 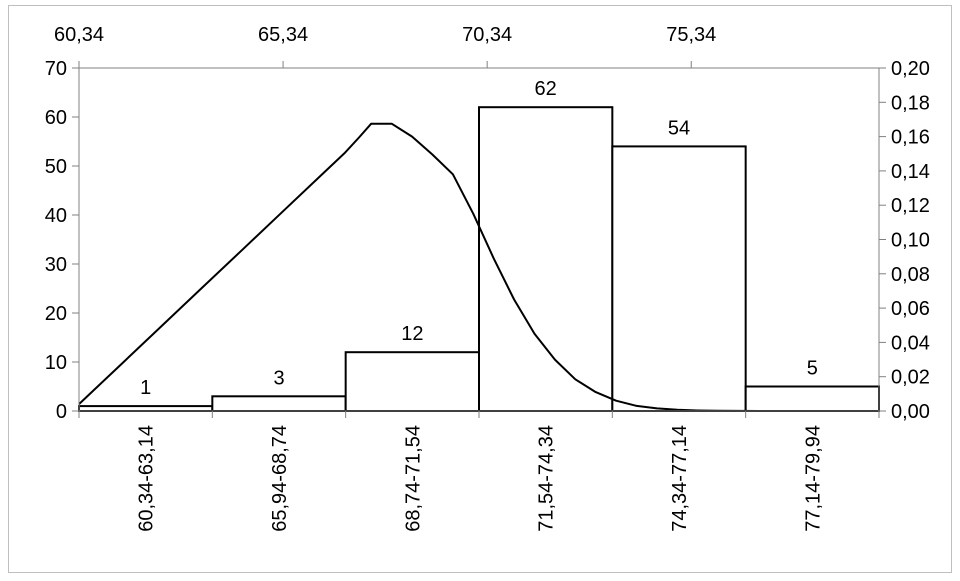 What do you see at coordinates (56, 265) in the screenshot?
I see `y-tick-label: 30` at bounding box center [56, 265].